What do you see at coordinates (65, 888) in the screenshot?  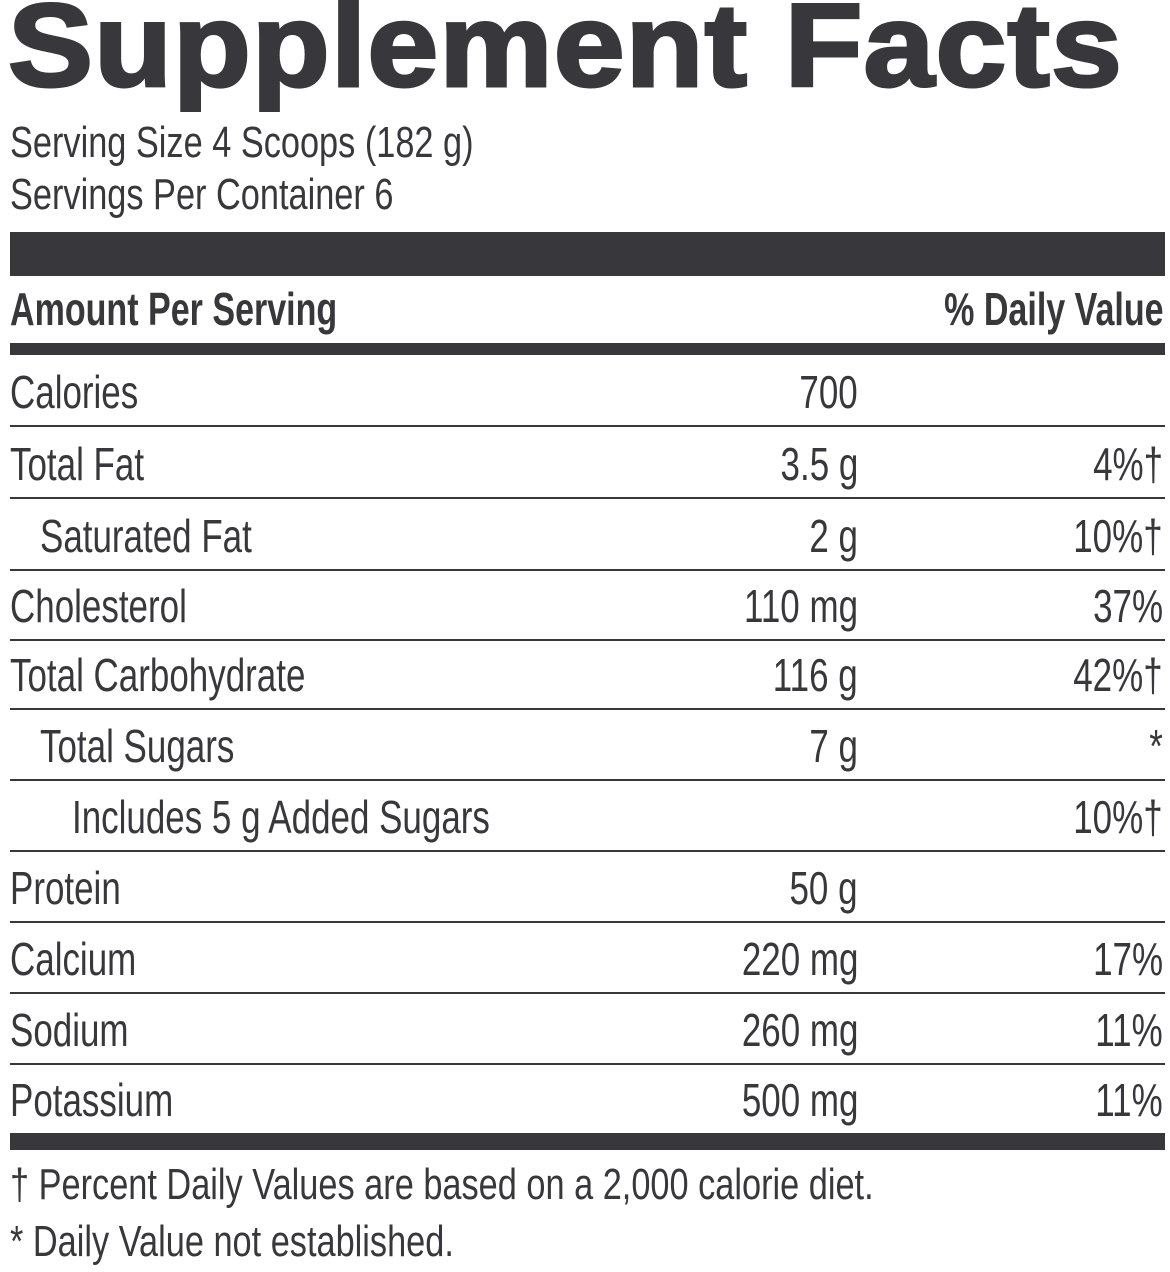 I see `nutrient-label: Protein` at bounding box center [65, 888].